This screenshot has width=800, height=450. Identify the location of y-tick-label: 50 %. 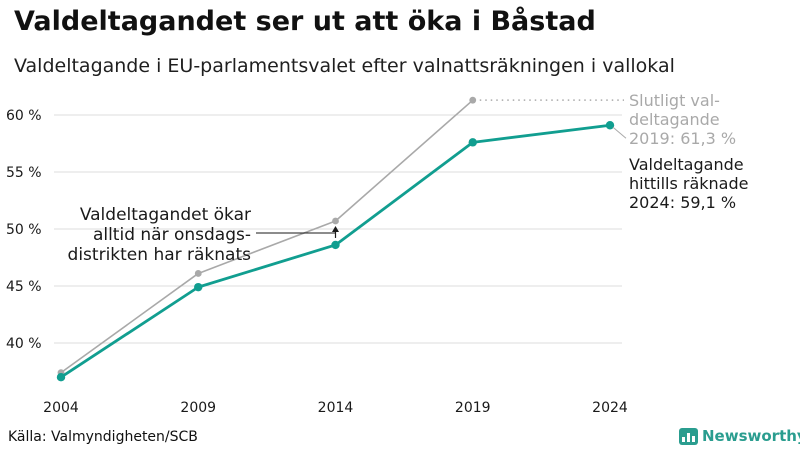
(24, 230).